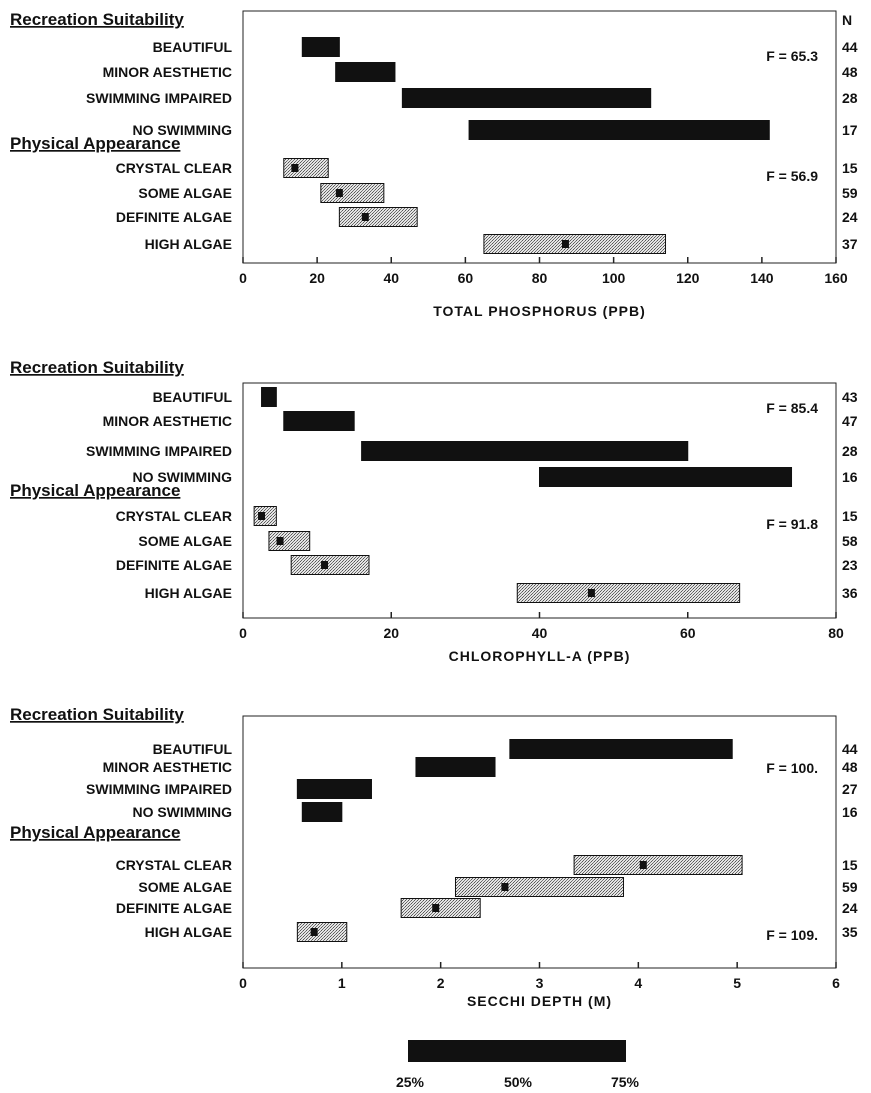 The width and height of the screenshot is (871, 1093). Describe the element at coordinates (792, 408) in the screenshot. I see `f-statistic-label: F = 85.4` at that location.